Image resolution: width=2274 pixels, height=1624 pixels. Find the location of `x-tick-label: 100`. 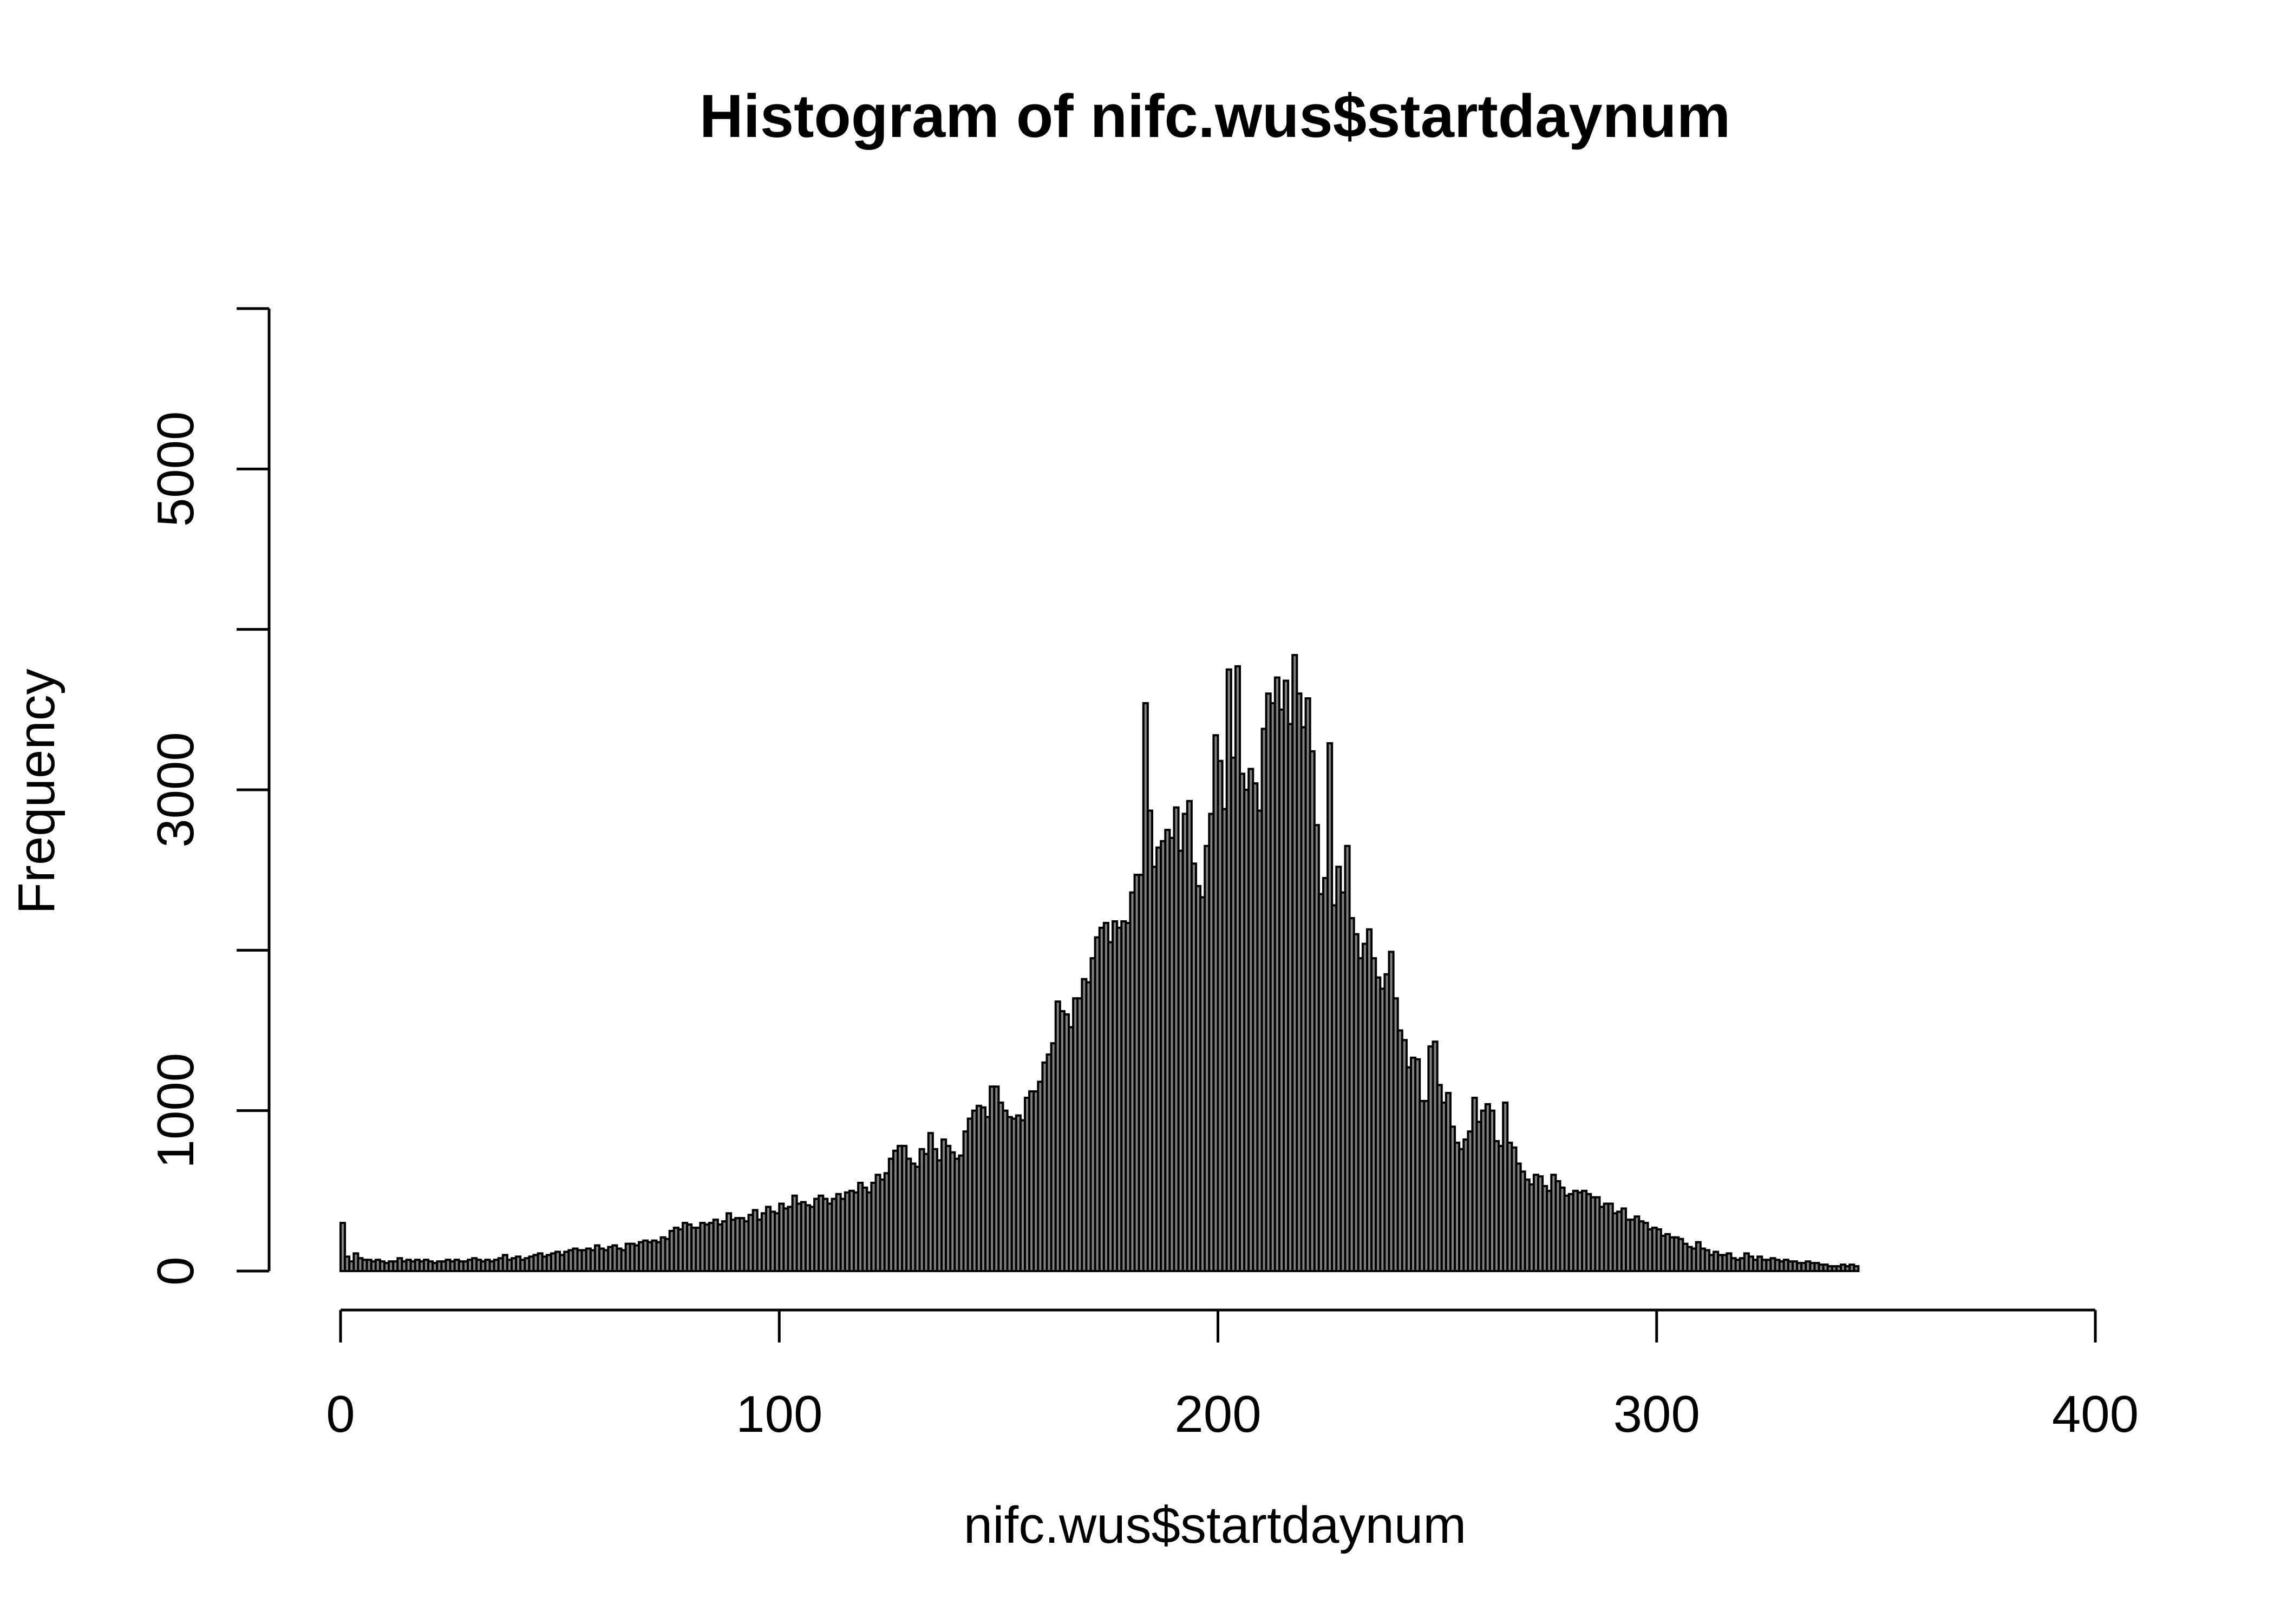

x-tick-label: 100 is located at coordinates (779, 1414).